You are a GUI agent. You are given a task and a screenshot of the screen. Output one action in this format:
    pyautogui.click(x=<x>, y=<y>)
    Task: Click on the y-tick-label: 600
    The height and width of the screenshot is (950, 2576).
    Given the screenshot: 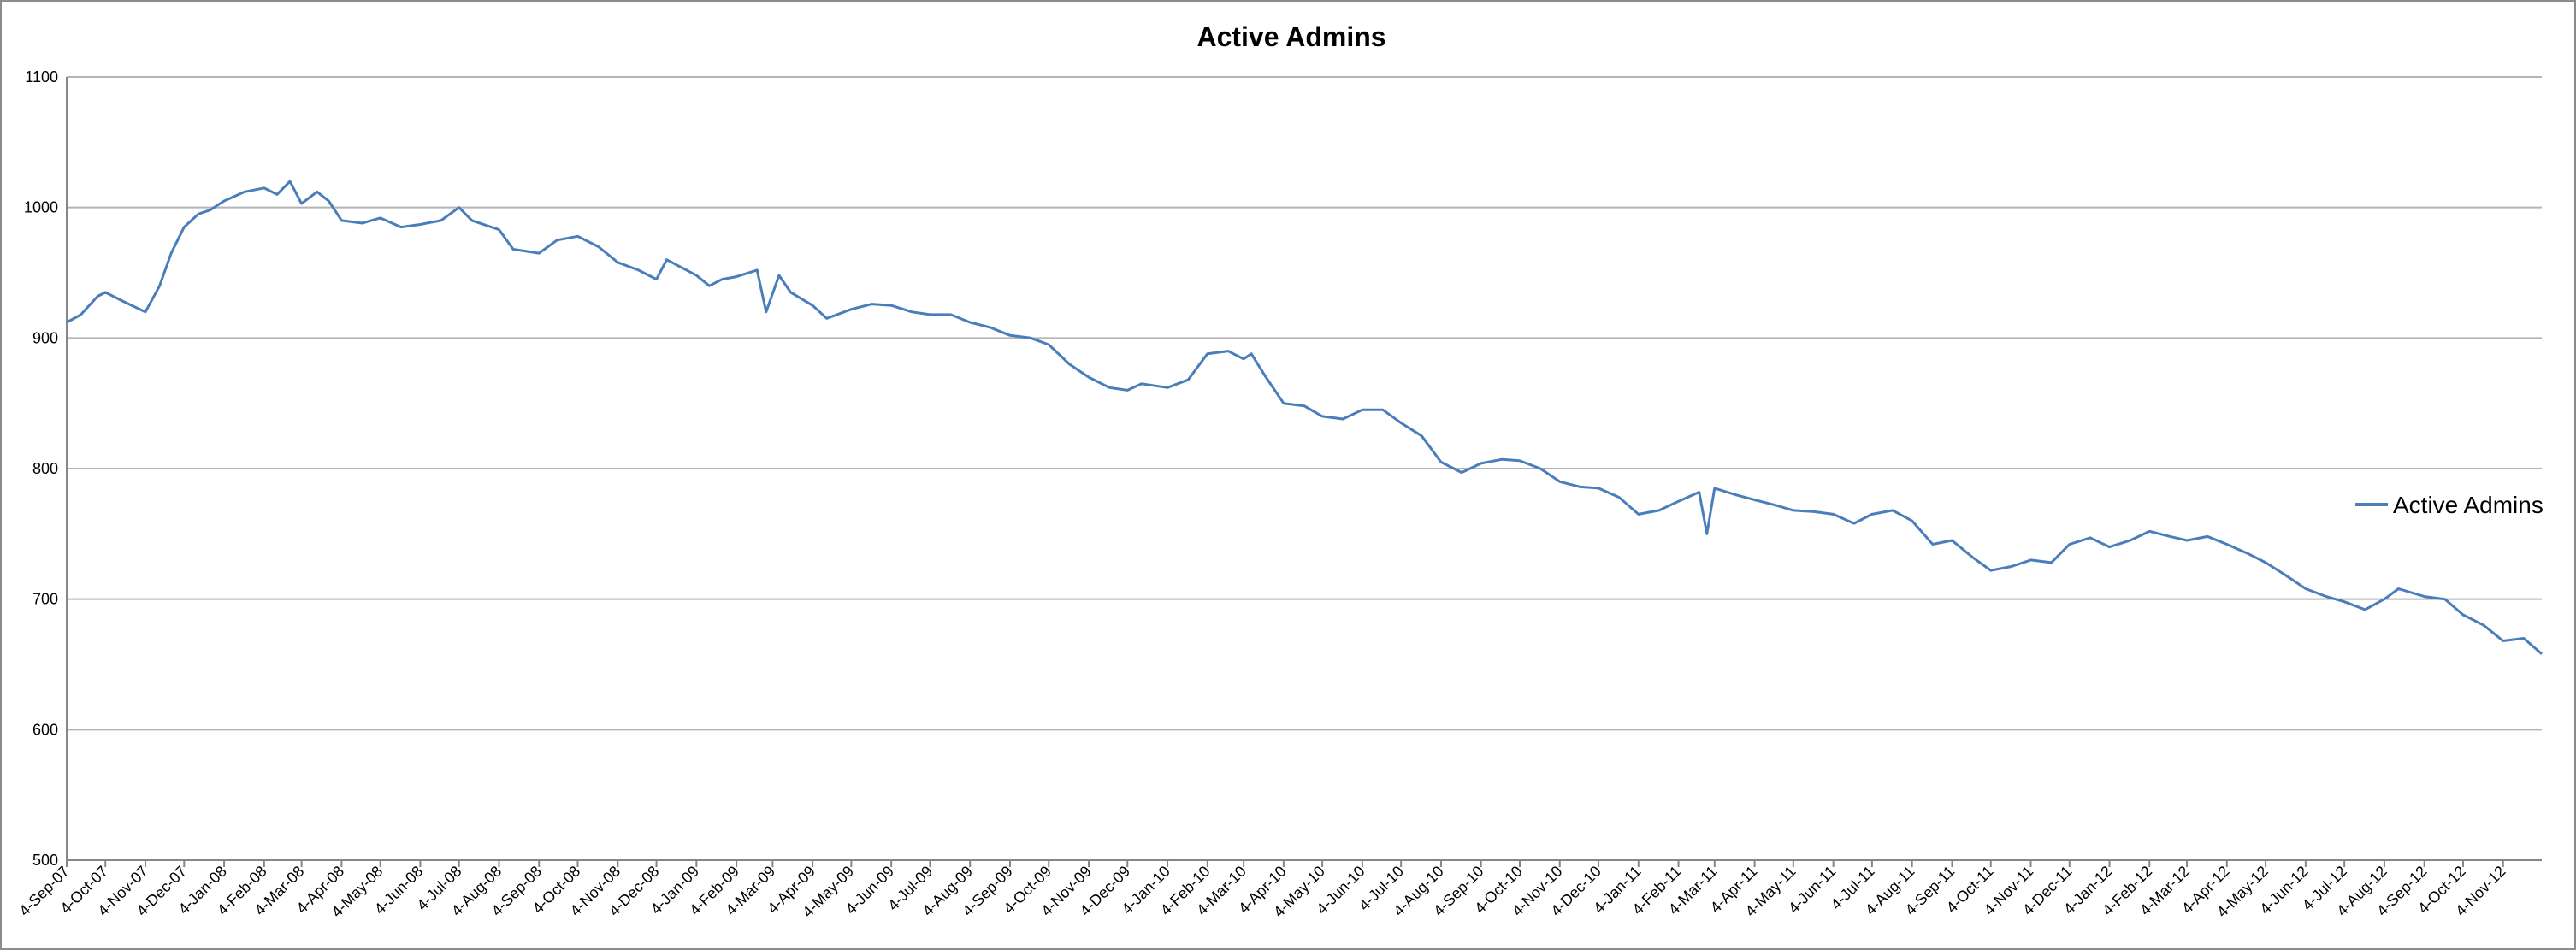 What is the action you would take?
    pyautogui.click(x=45, y=729)
    